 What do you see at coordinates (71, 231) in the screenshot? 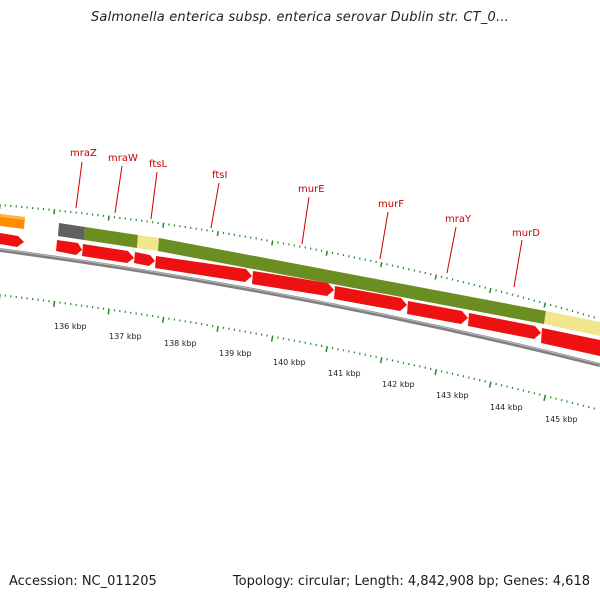
I see `cog-segment-grey` at bounding box center [71, 231].